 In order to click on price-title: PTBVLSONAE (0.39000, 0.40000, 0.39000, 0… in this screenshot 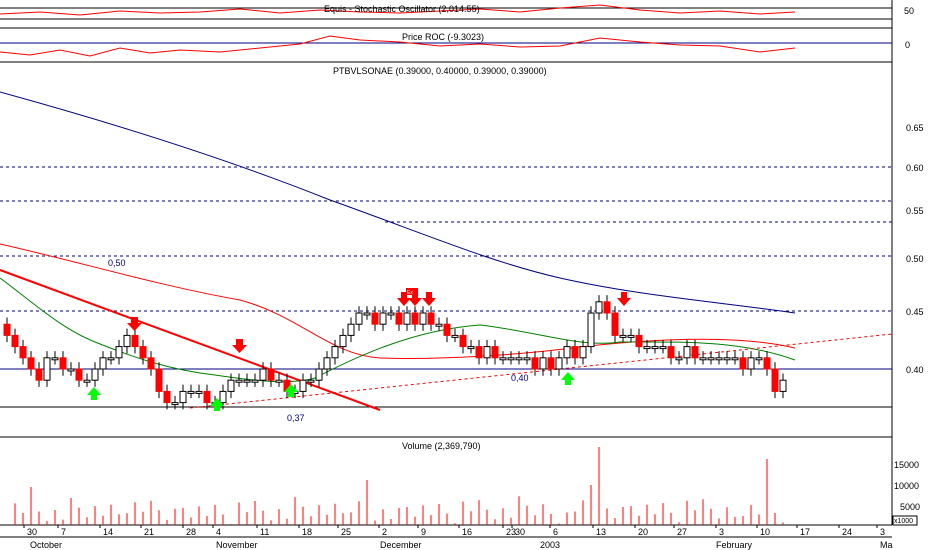, I will do `click(440, 71)`.